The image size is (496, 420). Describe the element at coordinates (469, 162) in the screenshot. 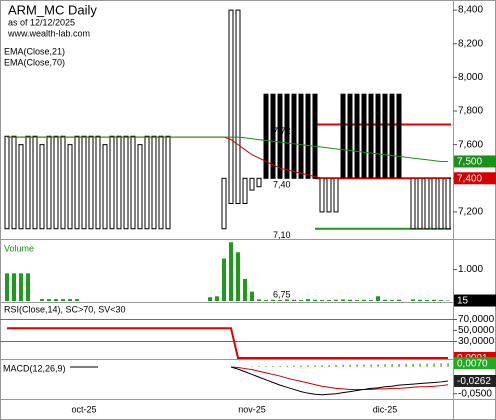

I see `value-label: 7,500` at that location.